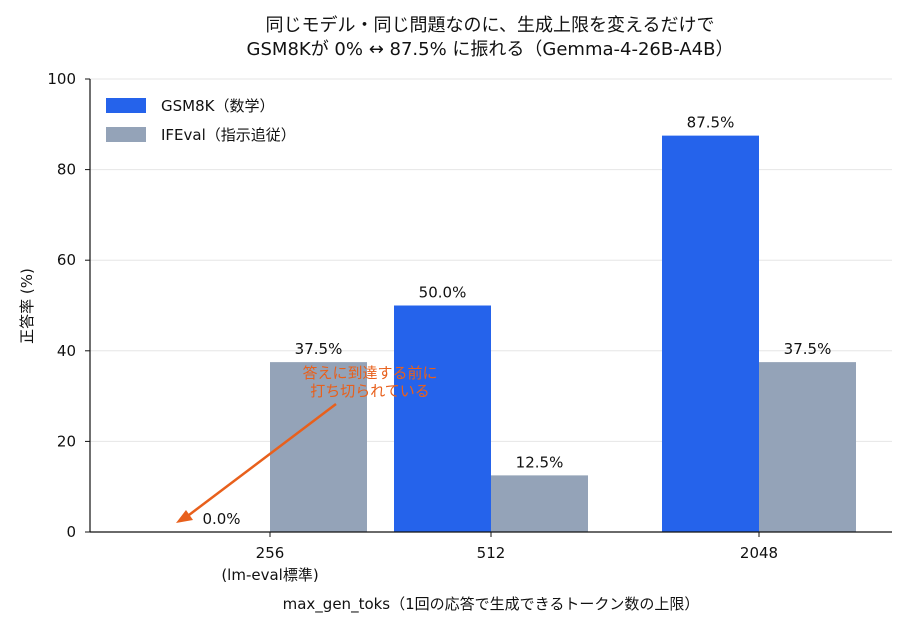 The height and width of the screenshot is (630, 906). Describe the element at coordinates (490, 25) in the screenshot. I see `chart-title: 同じモデル・同じ問題なのに、生成上限を変えるだけで` at that location.